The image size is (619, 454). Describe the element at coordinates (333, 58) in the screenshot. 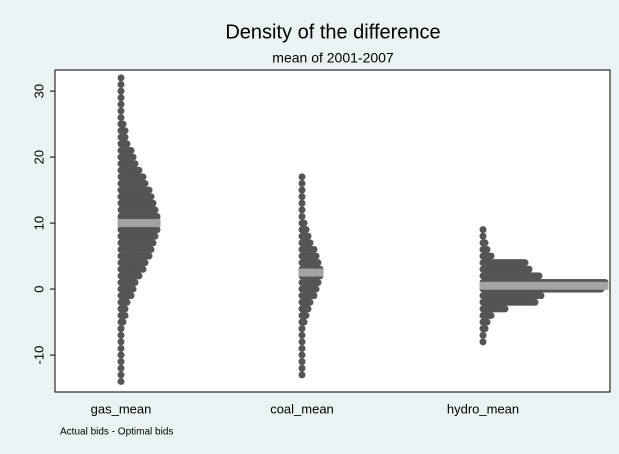

I see `chart-subtitle: mean of 2001-2007` at that location.